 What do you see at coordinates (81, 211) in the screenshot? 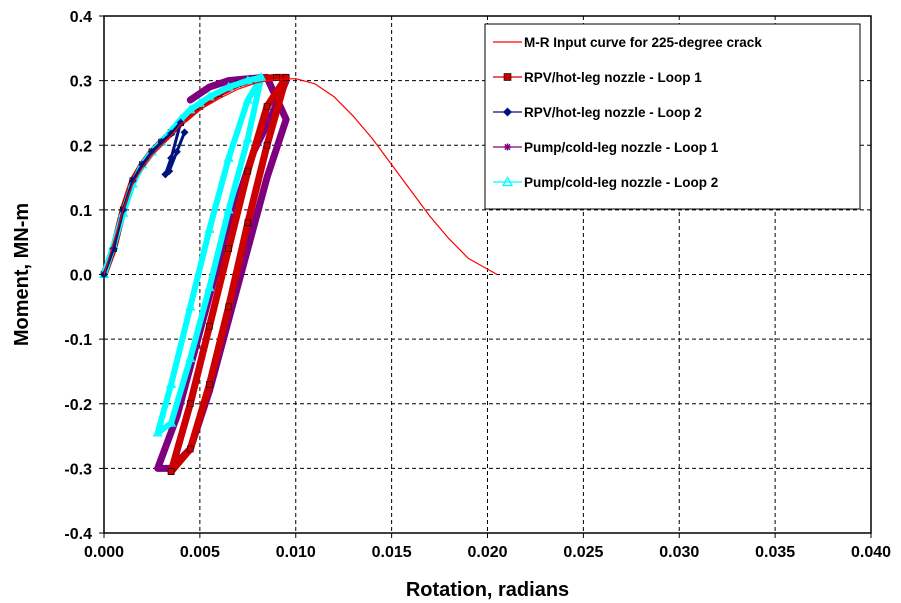
I see `y-tick-label: 0.1` at bounding box center [81, 211].